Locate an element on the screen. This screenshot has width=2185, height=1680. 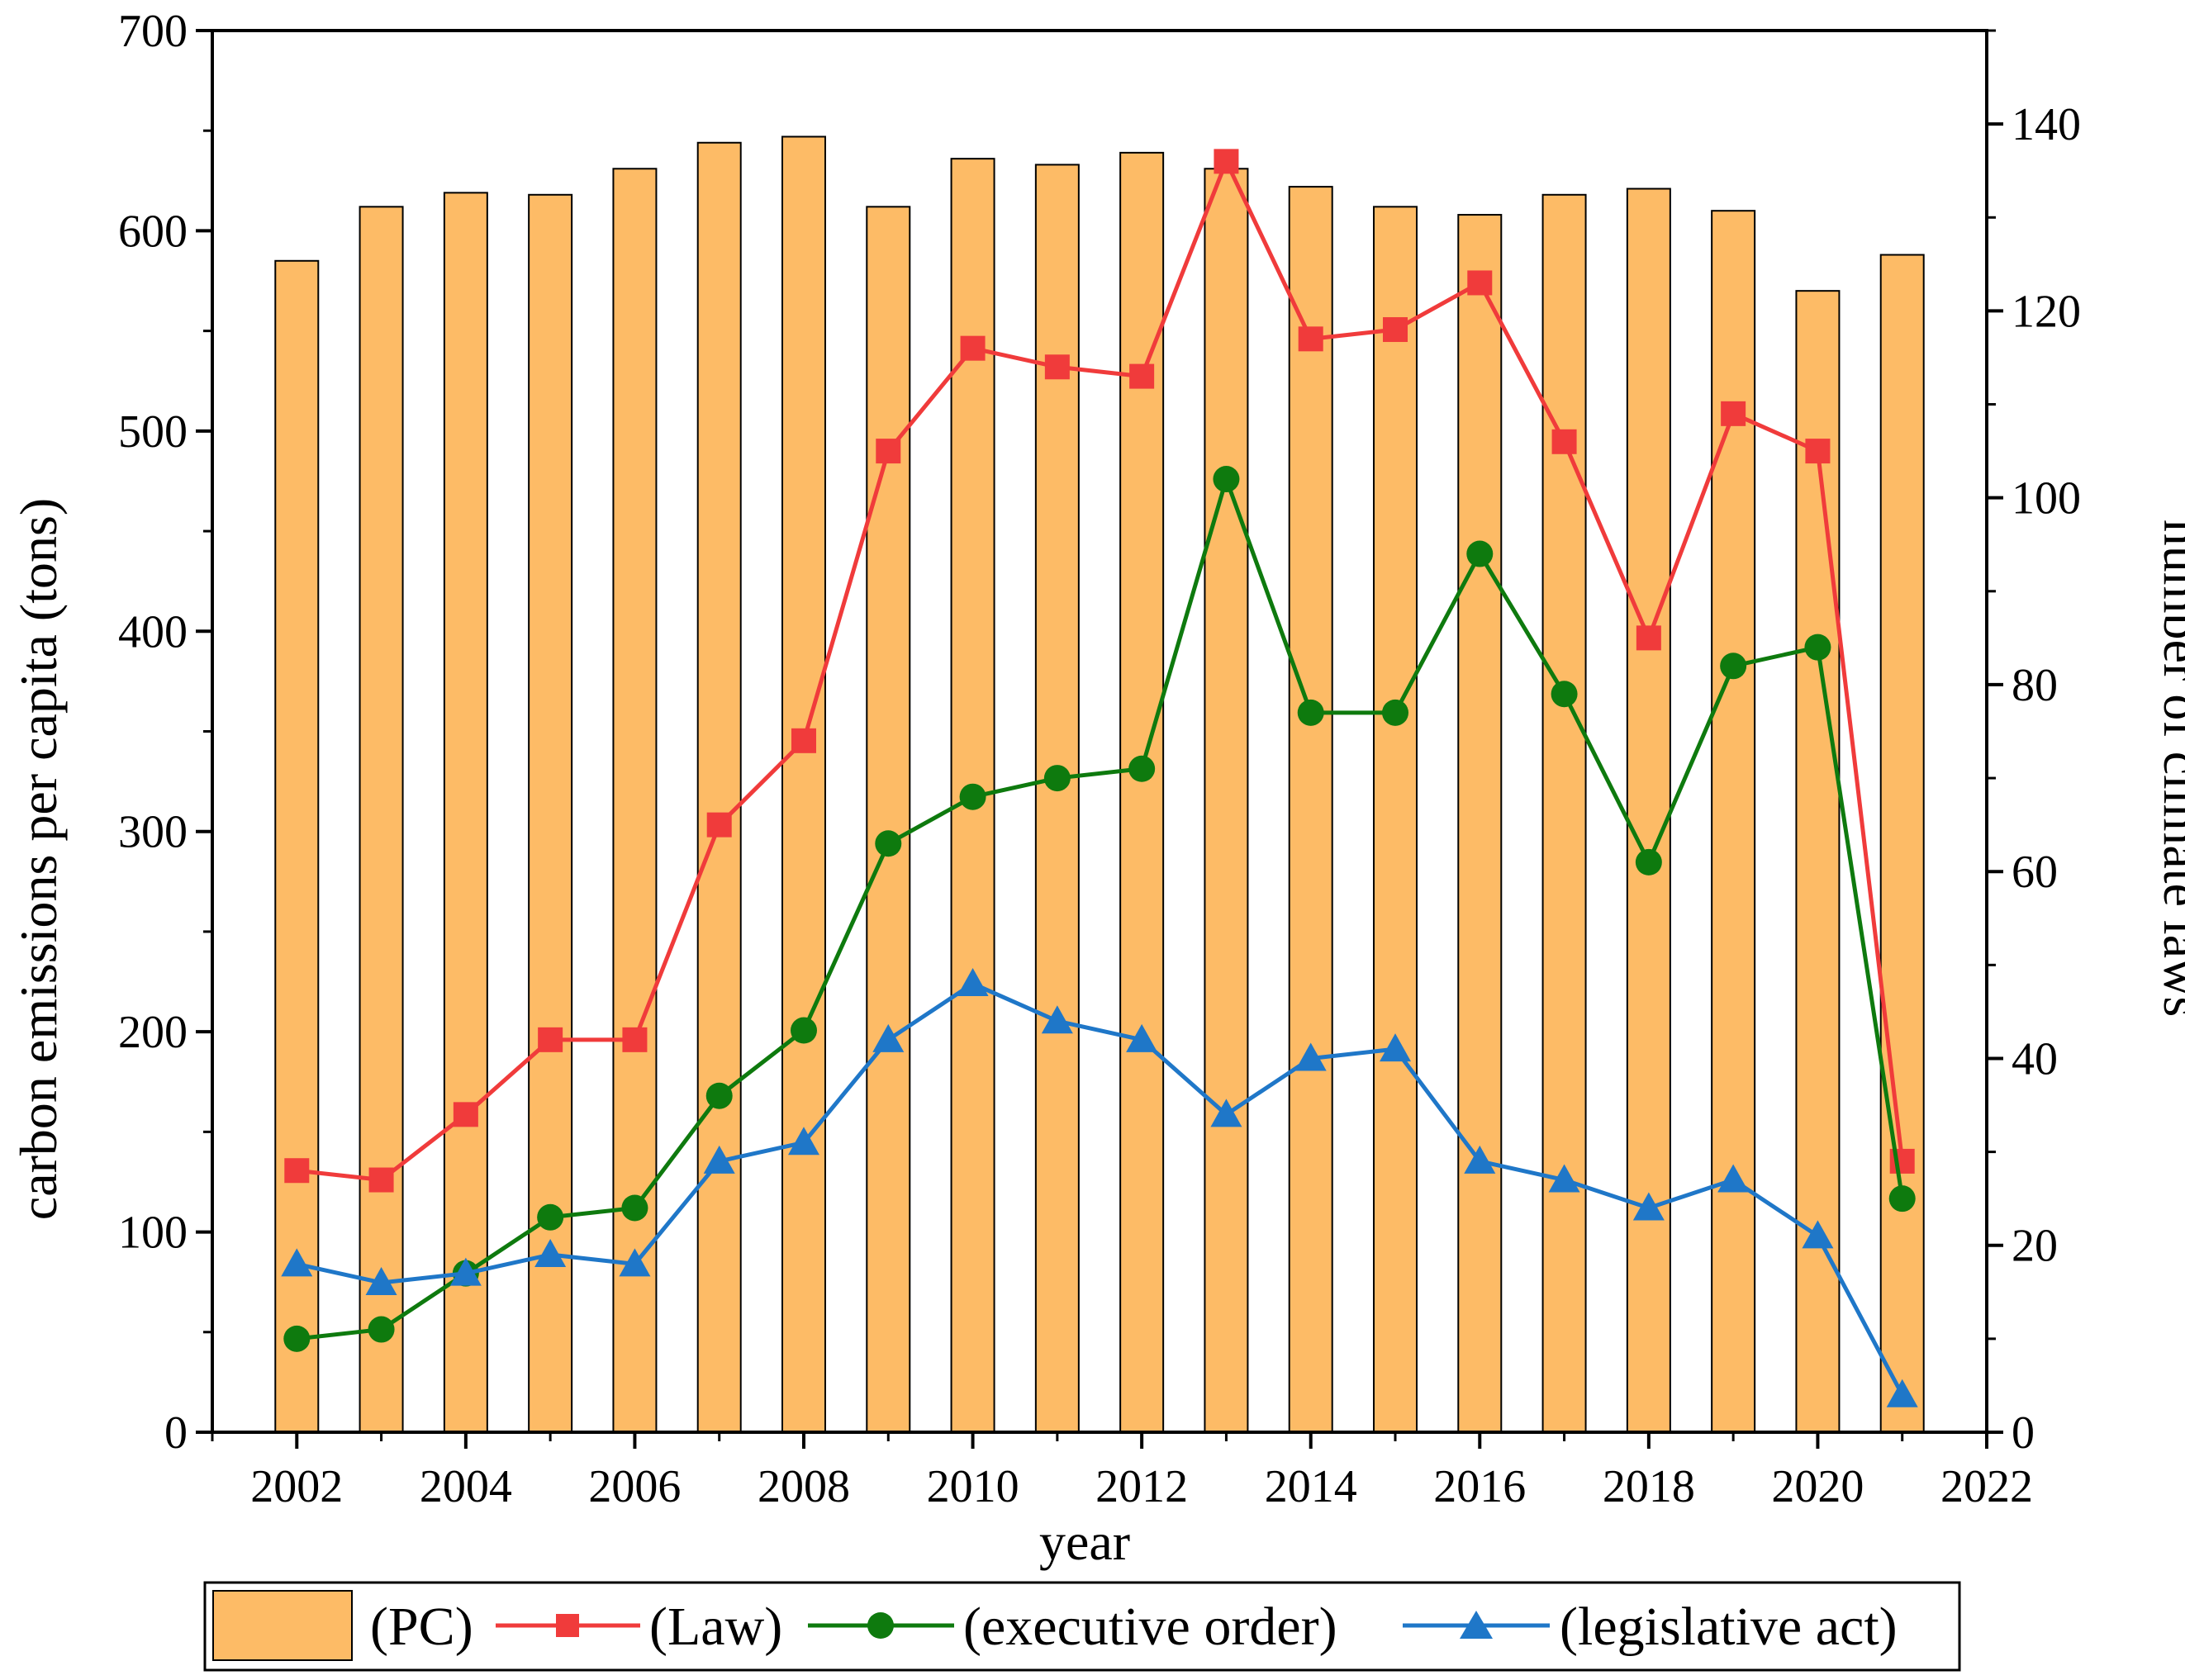
bar-2003 is located at coordinates (381, 819).